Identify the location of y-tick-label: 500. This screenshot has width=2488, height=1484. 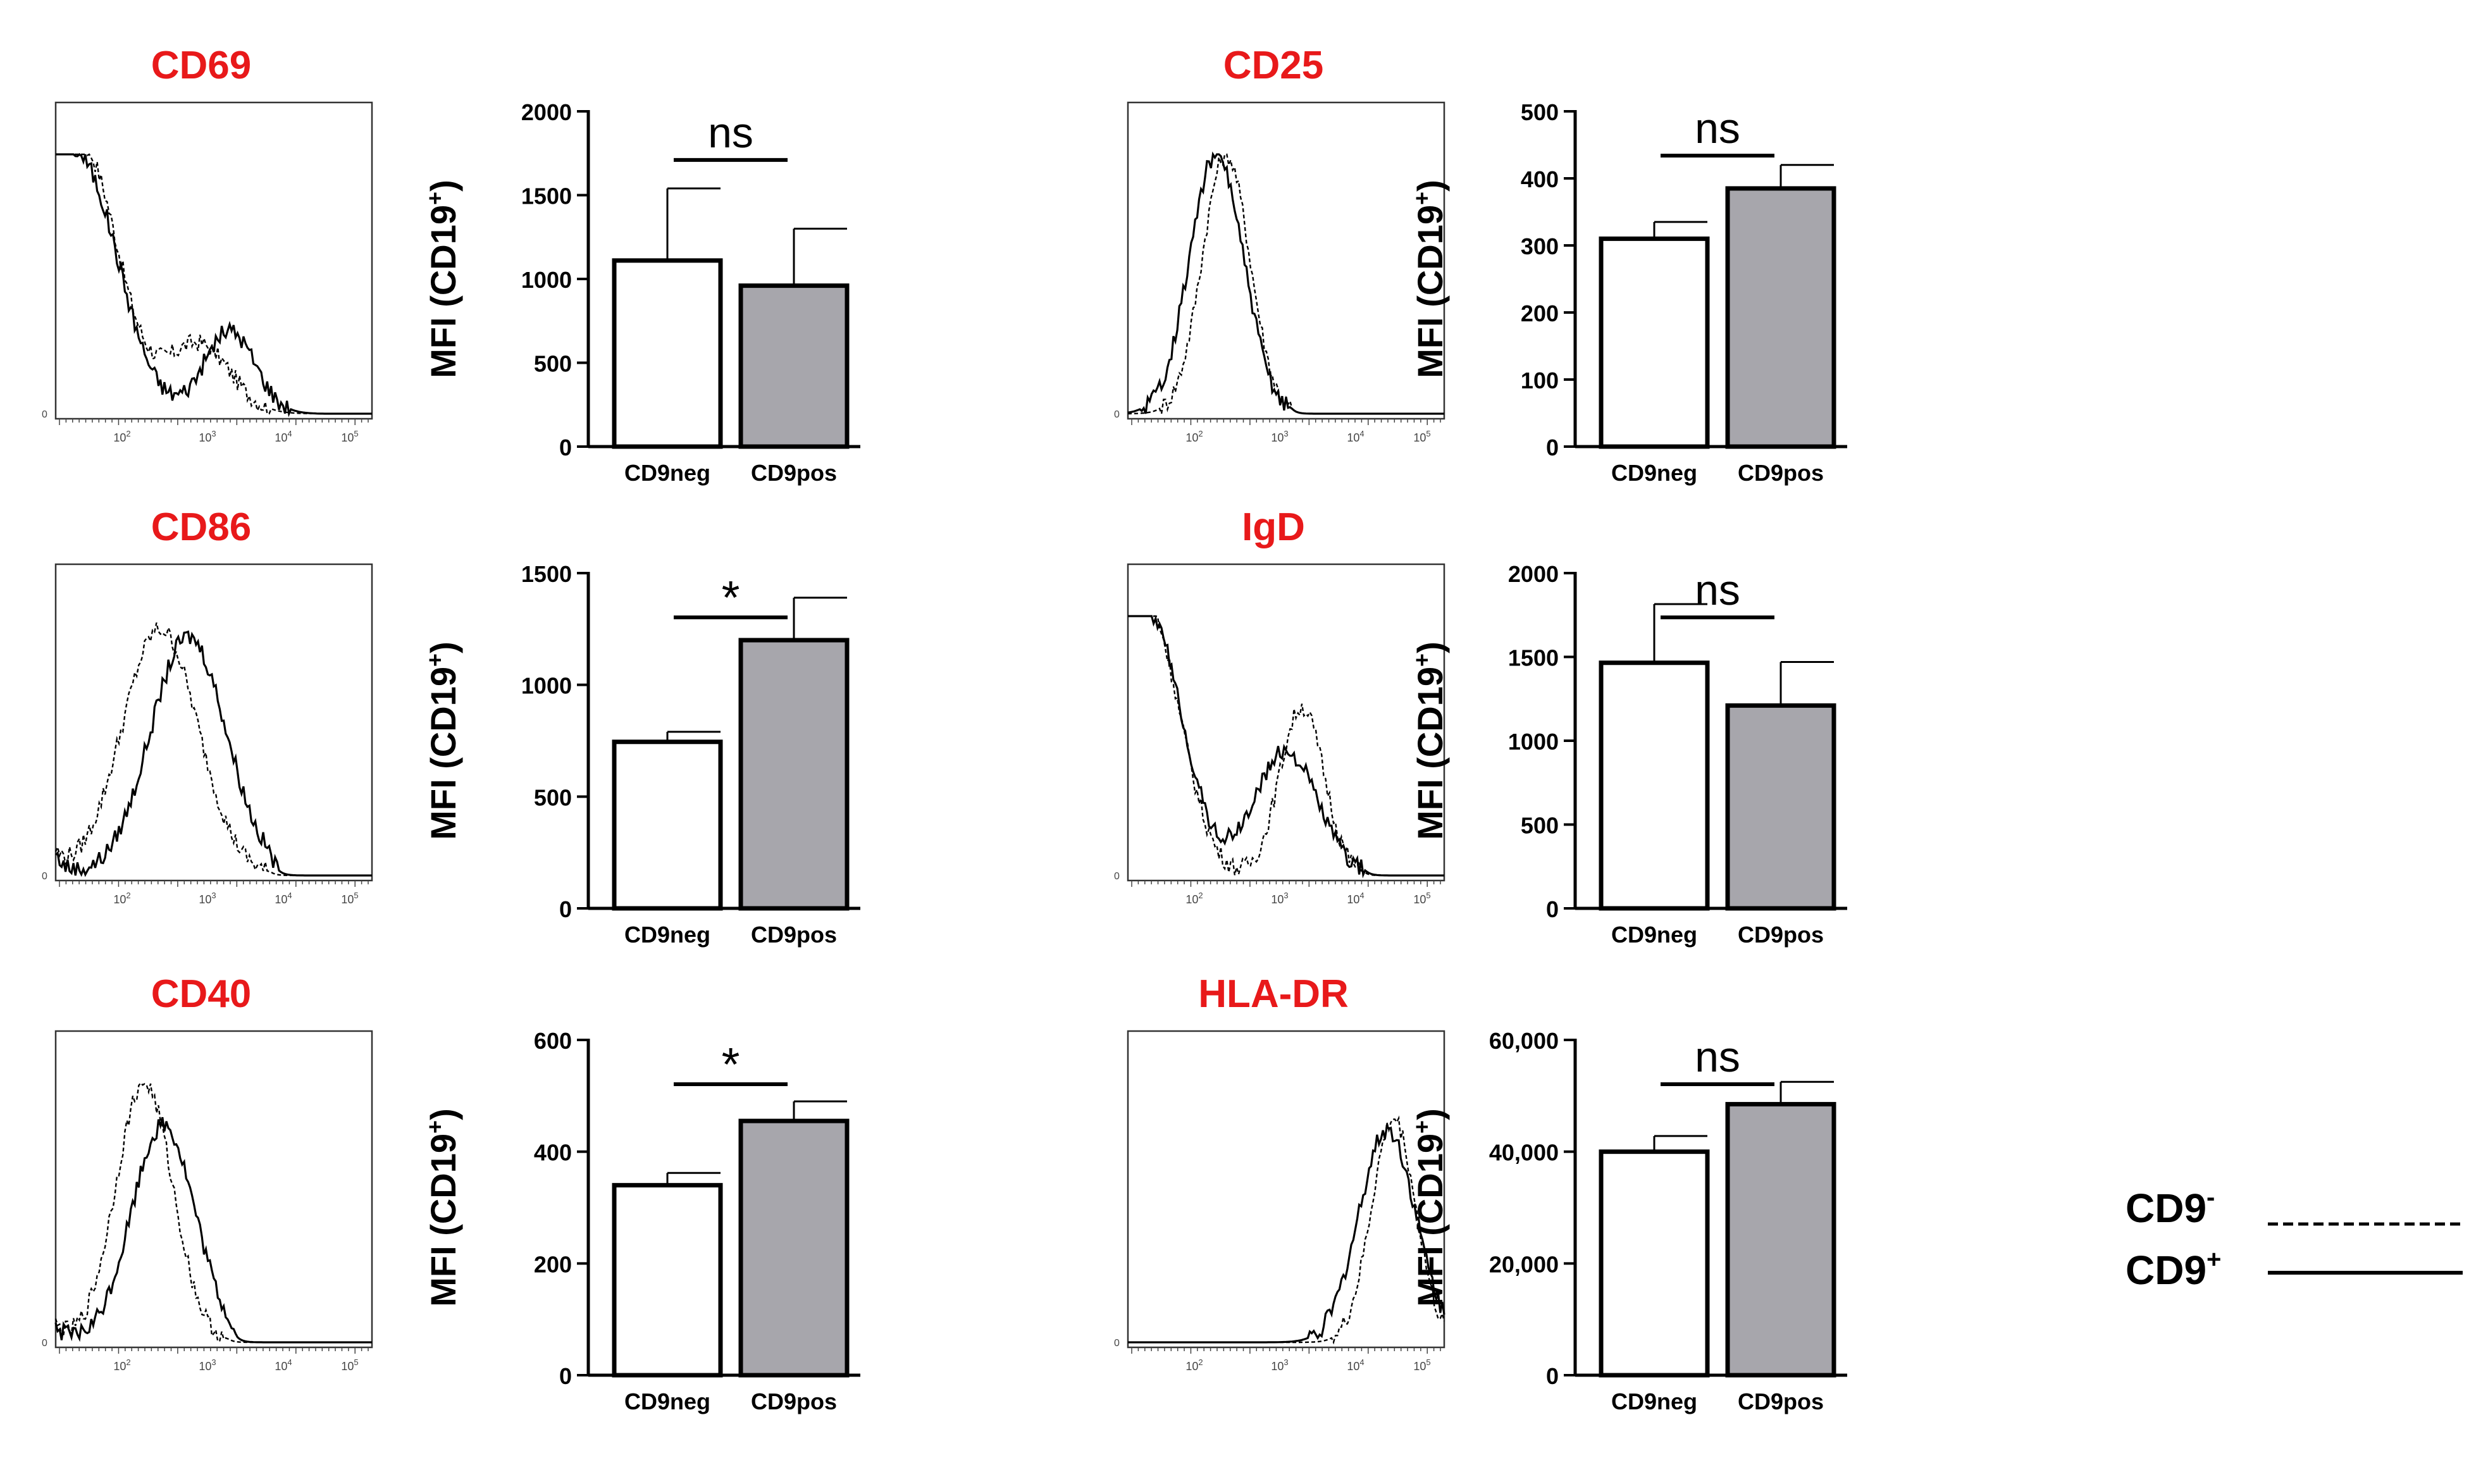
(553, 364).